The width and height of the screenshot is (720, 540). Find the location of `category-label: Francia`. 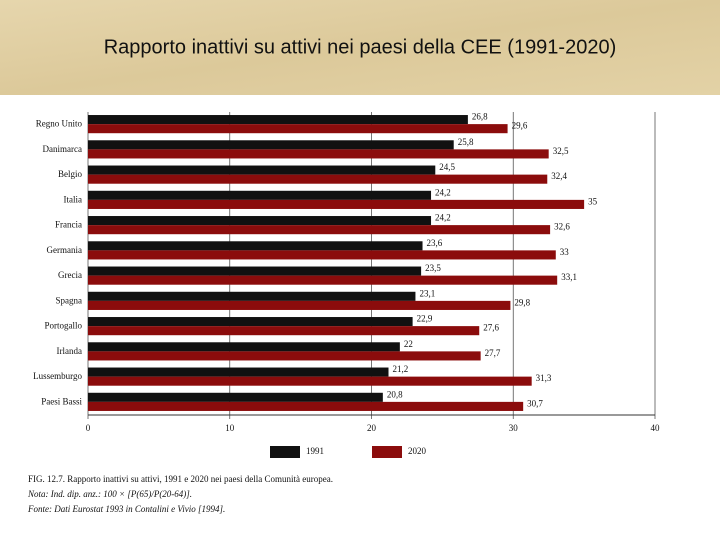

category-label: Francia is located at coordinates (68, 225).